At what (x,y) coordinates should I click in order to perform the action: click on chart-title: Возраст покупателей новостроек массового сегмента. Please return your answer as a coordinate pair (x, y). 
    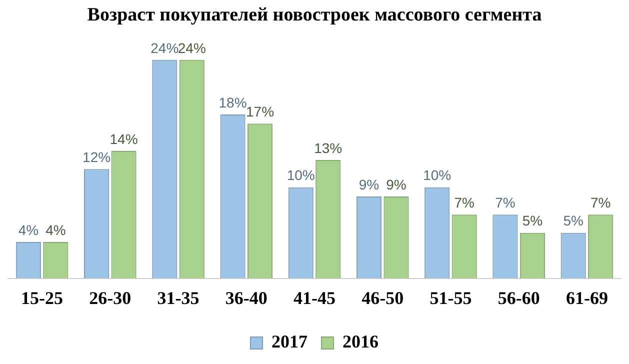
    Looking at the image, I should click on (314, 15).